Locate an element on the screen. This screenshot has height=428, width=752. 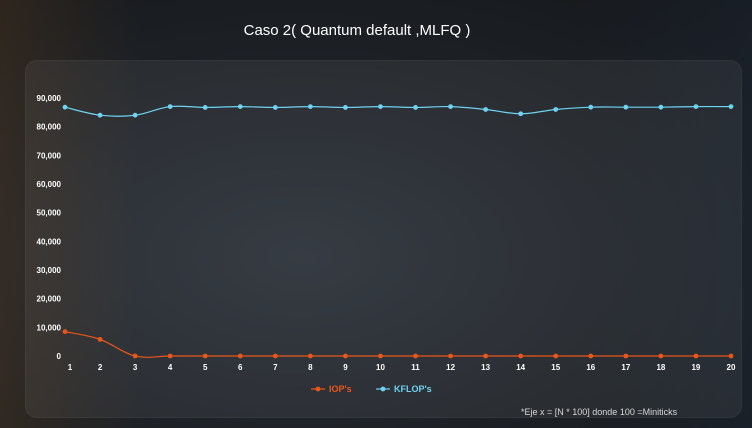
y-tick-label: 10,000 is located at coordinates (49, 327).